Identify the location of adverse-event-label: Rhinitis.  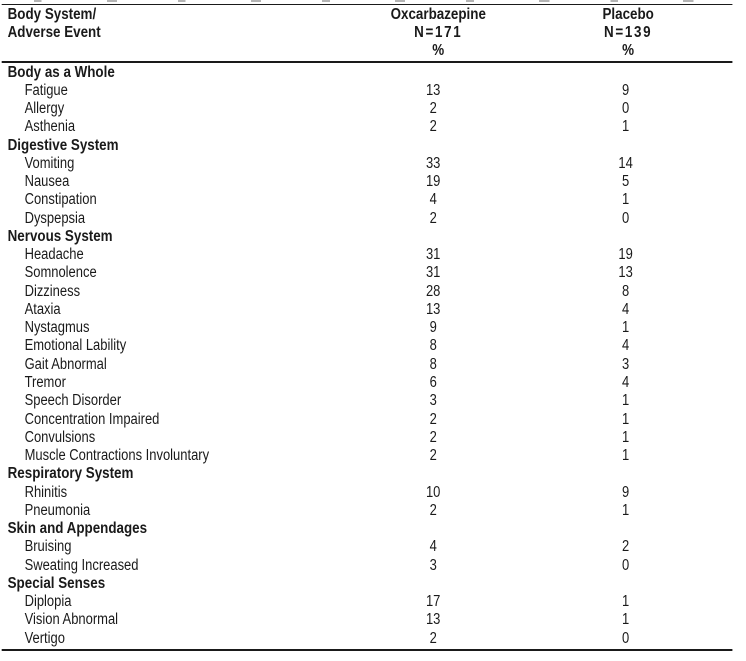
(46, 492).